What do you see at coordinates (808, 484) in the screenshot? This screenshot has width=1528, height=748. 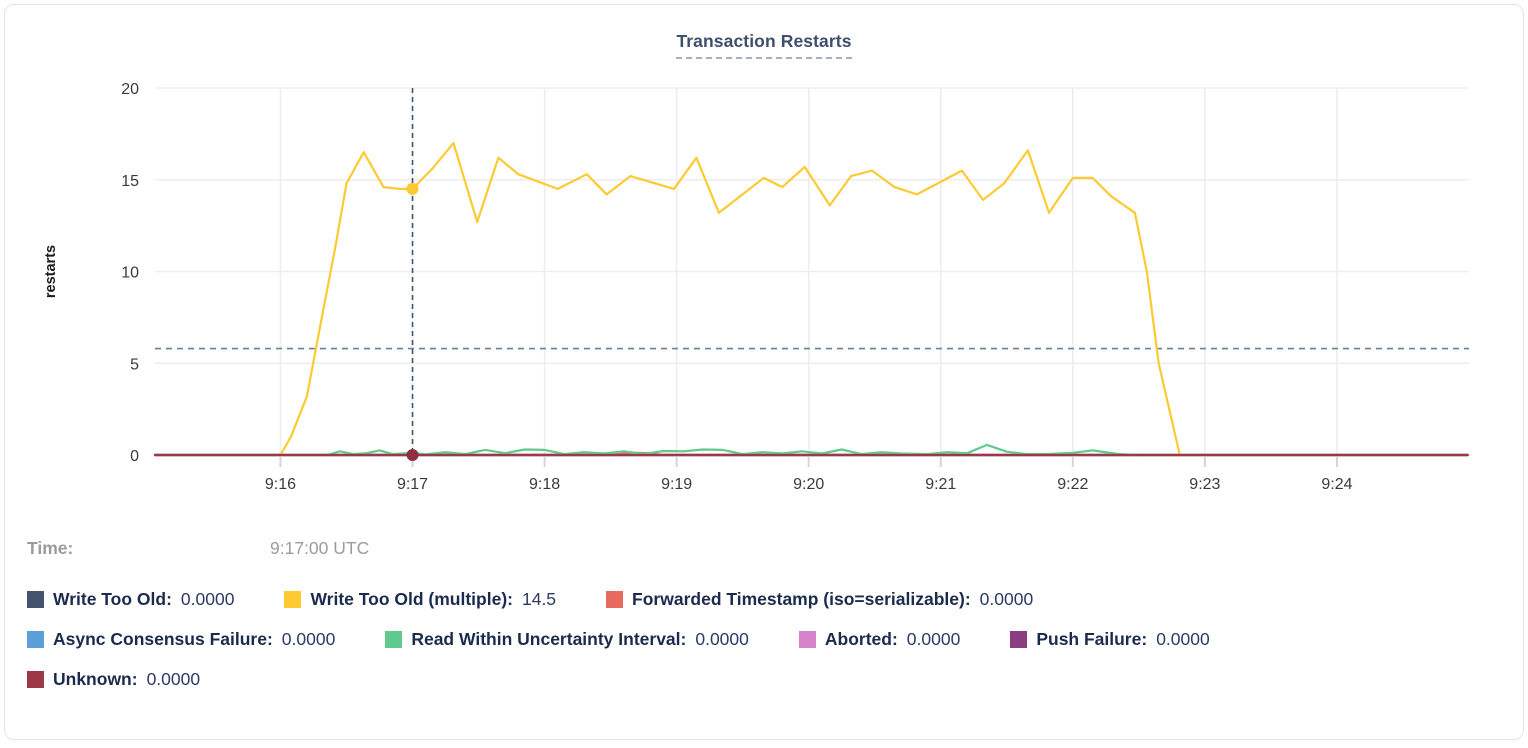 I see `x-tick-label: 9:20` at bounding box center [808, 484].